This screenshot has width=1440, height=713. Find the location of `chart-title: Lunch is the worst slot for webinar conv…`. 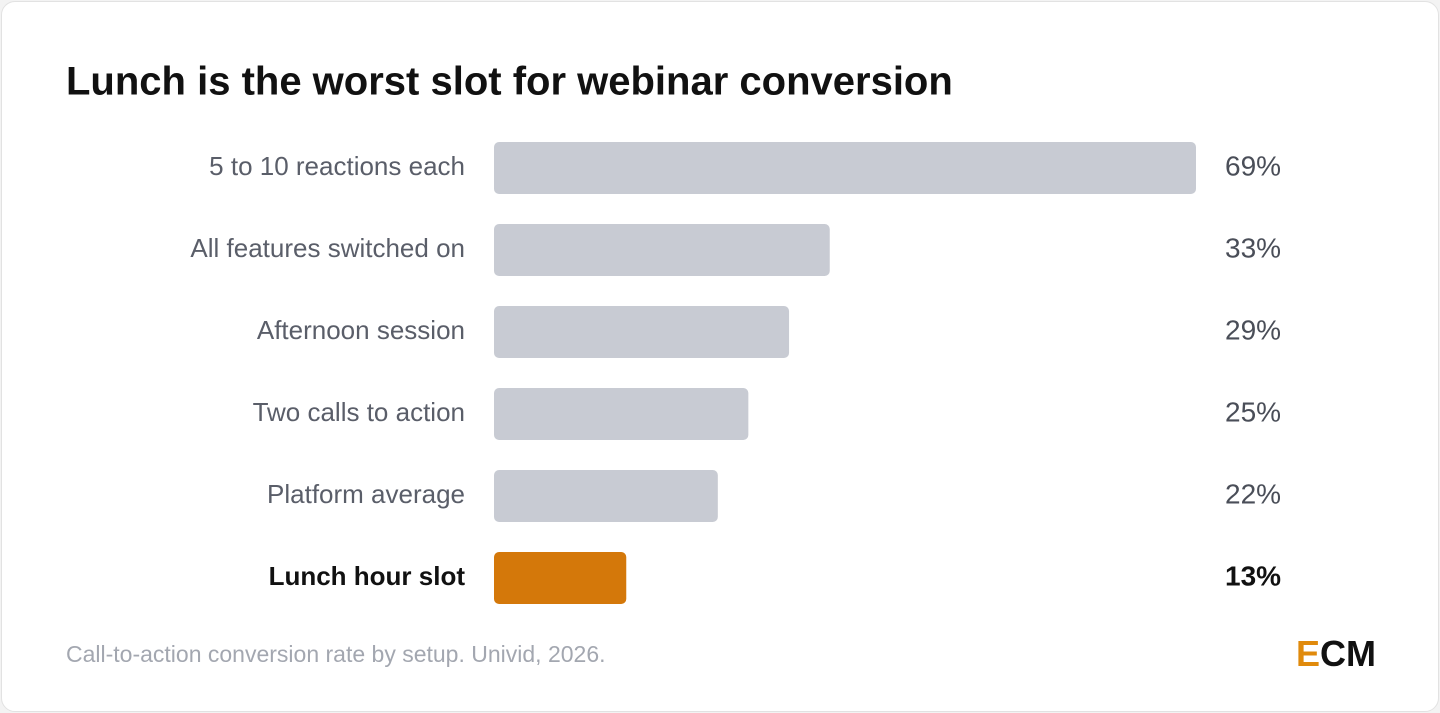

chart-title: Lunch is the worst slot for webinar conv… is located at coordinates (509, 82).